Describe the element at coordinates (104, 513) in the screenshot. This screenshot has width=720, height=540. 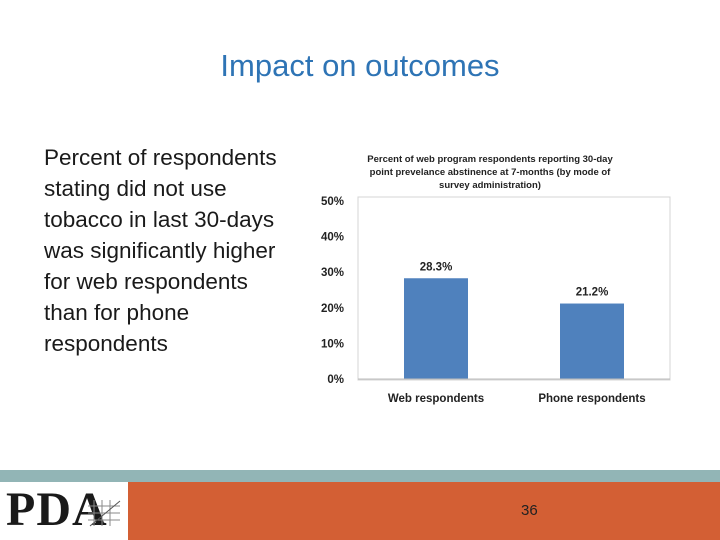
I see `logo-grid-icon` at that location.